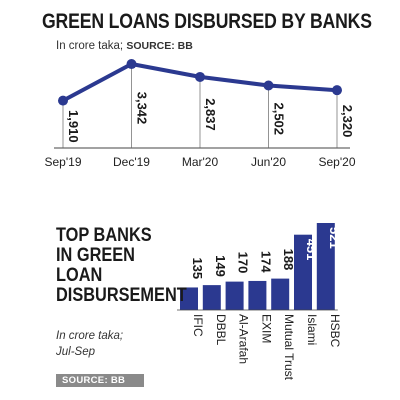 This screenshot has width=400, height=400. What do you see at coordinates (100, 380) in the screenshot?
I see `bar-chart-source: SOURCE: BB` at bounding box center [100, 380].